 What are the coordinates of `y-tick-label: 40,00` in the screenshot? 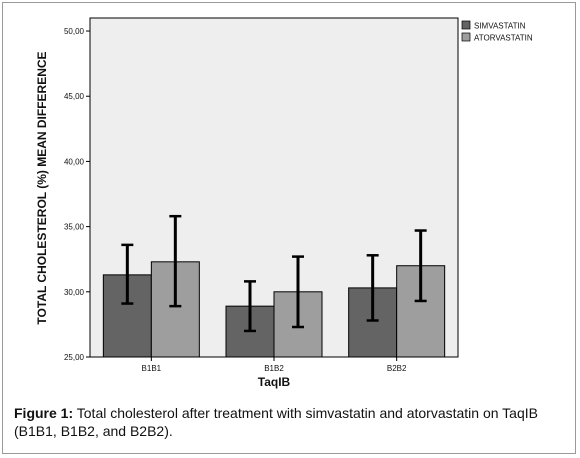 It's located at (74, 161).